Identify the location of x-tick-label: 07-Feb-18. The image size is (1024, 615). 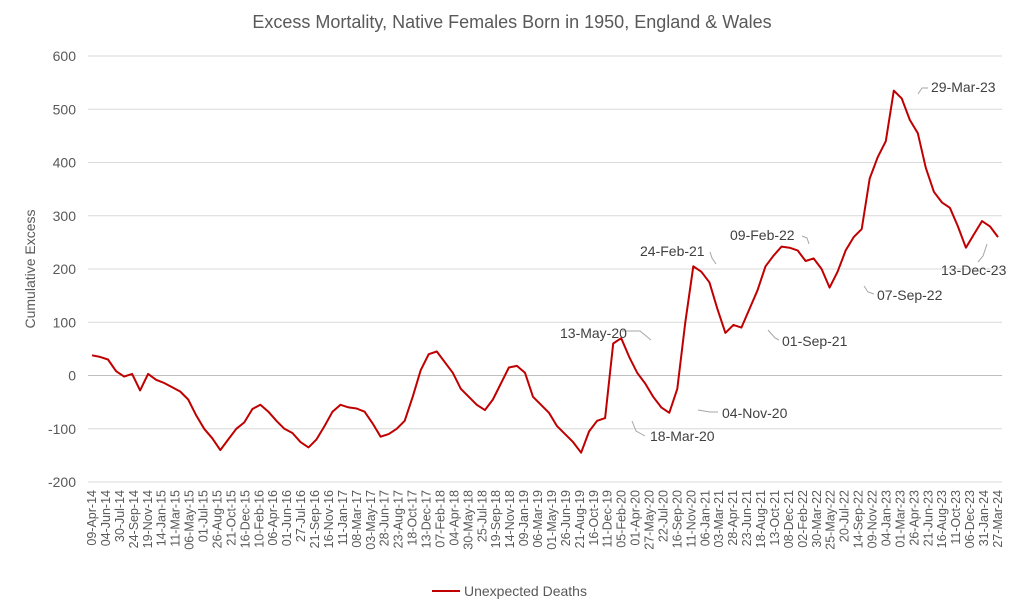
(440, 519).